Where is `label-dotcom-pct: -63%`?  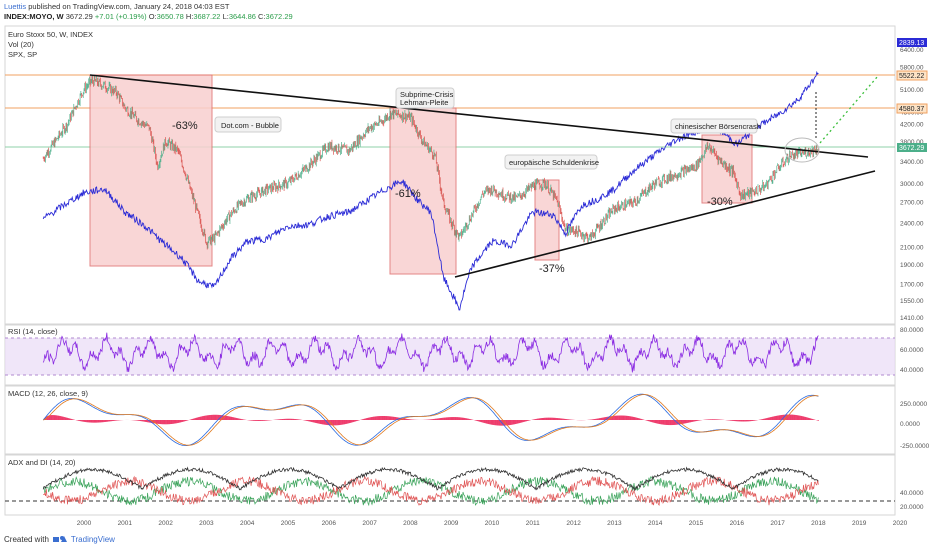
label-dotcom-pct: -63% is located at coordinates (185, 126).